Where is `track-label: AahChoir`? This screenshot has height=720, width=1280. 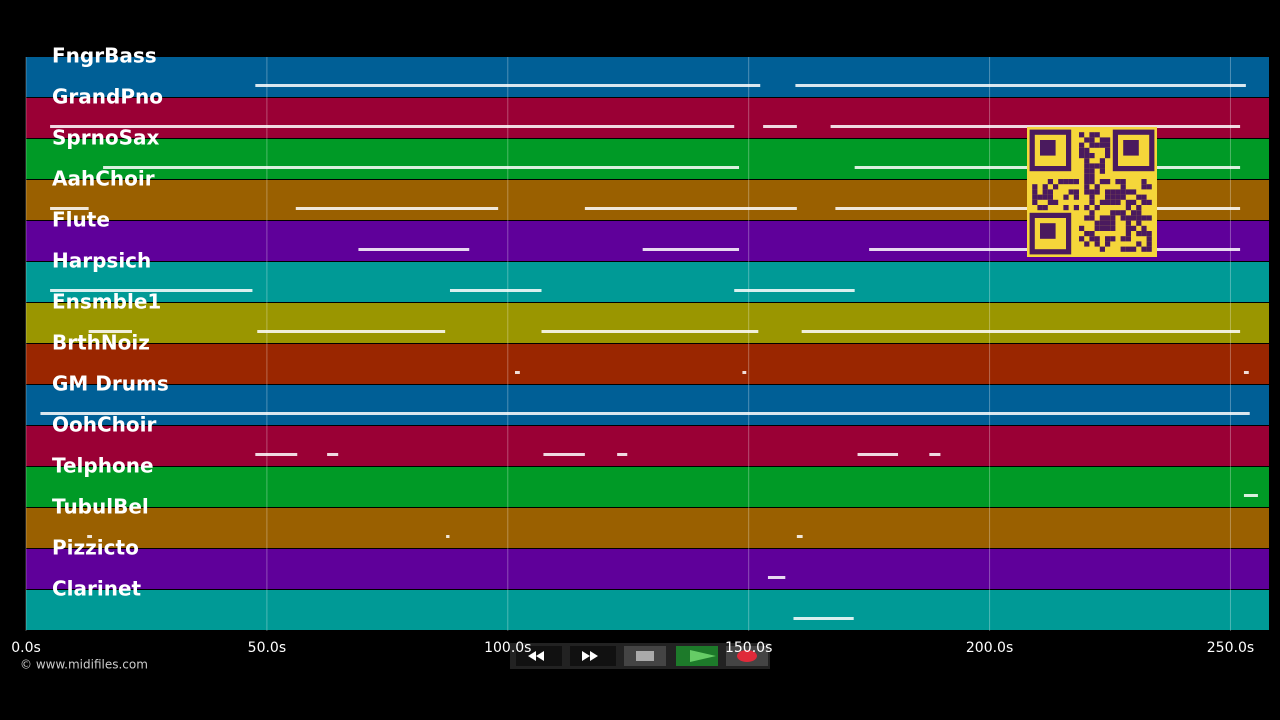
track-label: AahChoir is located at coordinates (103, 179).